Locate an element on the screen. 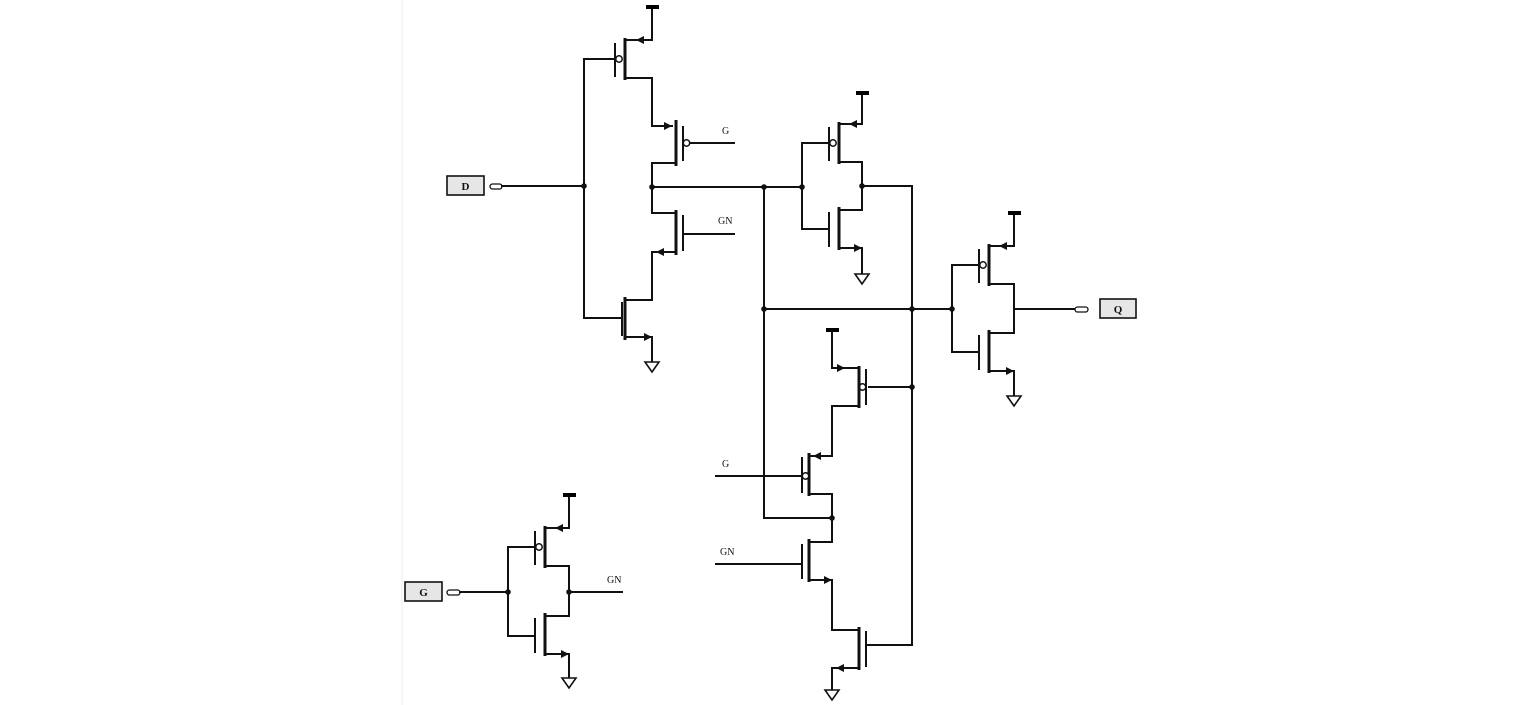 This screenshot has height=705, width=1540. d-input-port: D is located at coordinates (474, 185).